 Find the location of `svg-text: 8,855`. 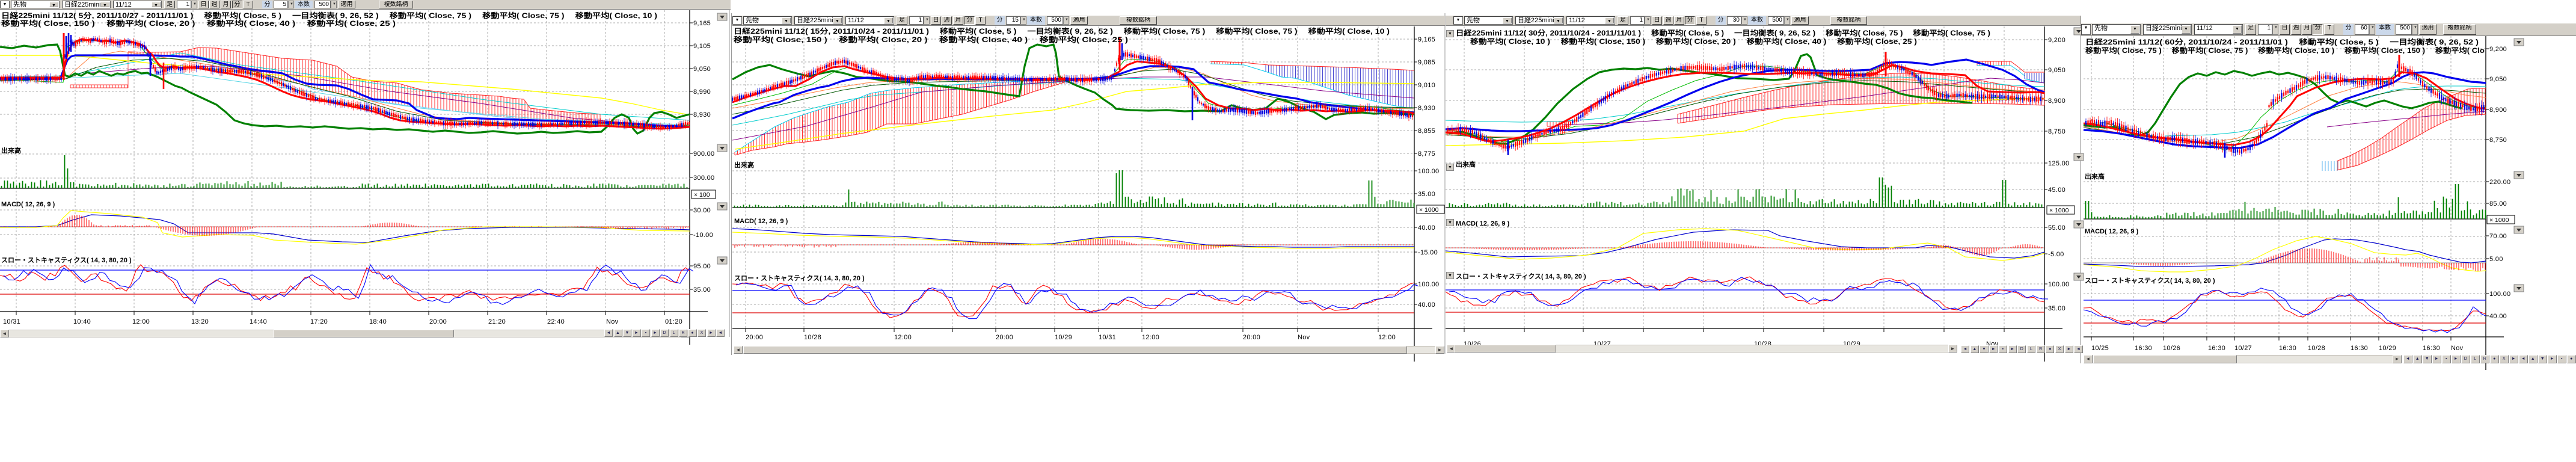

svg-text: 8,855 is located at coordinates (1426, 131).